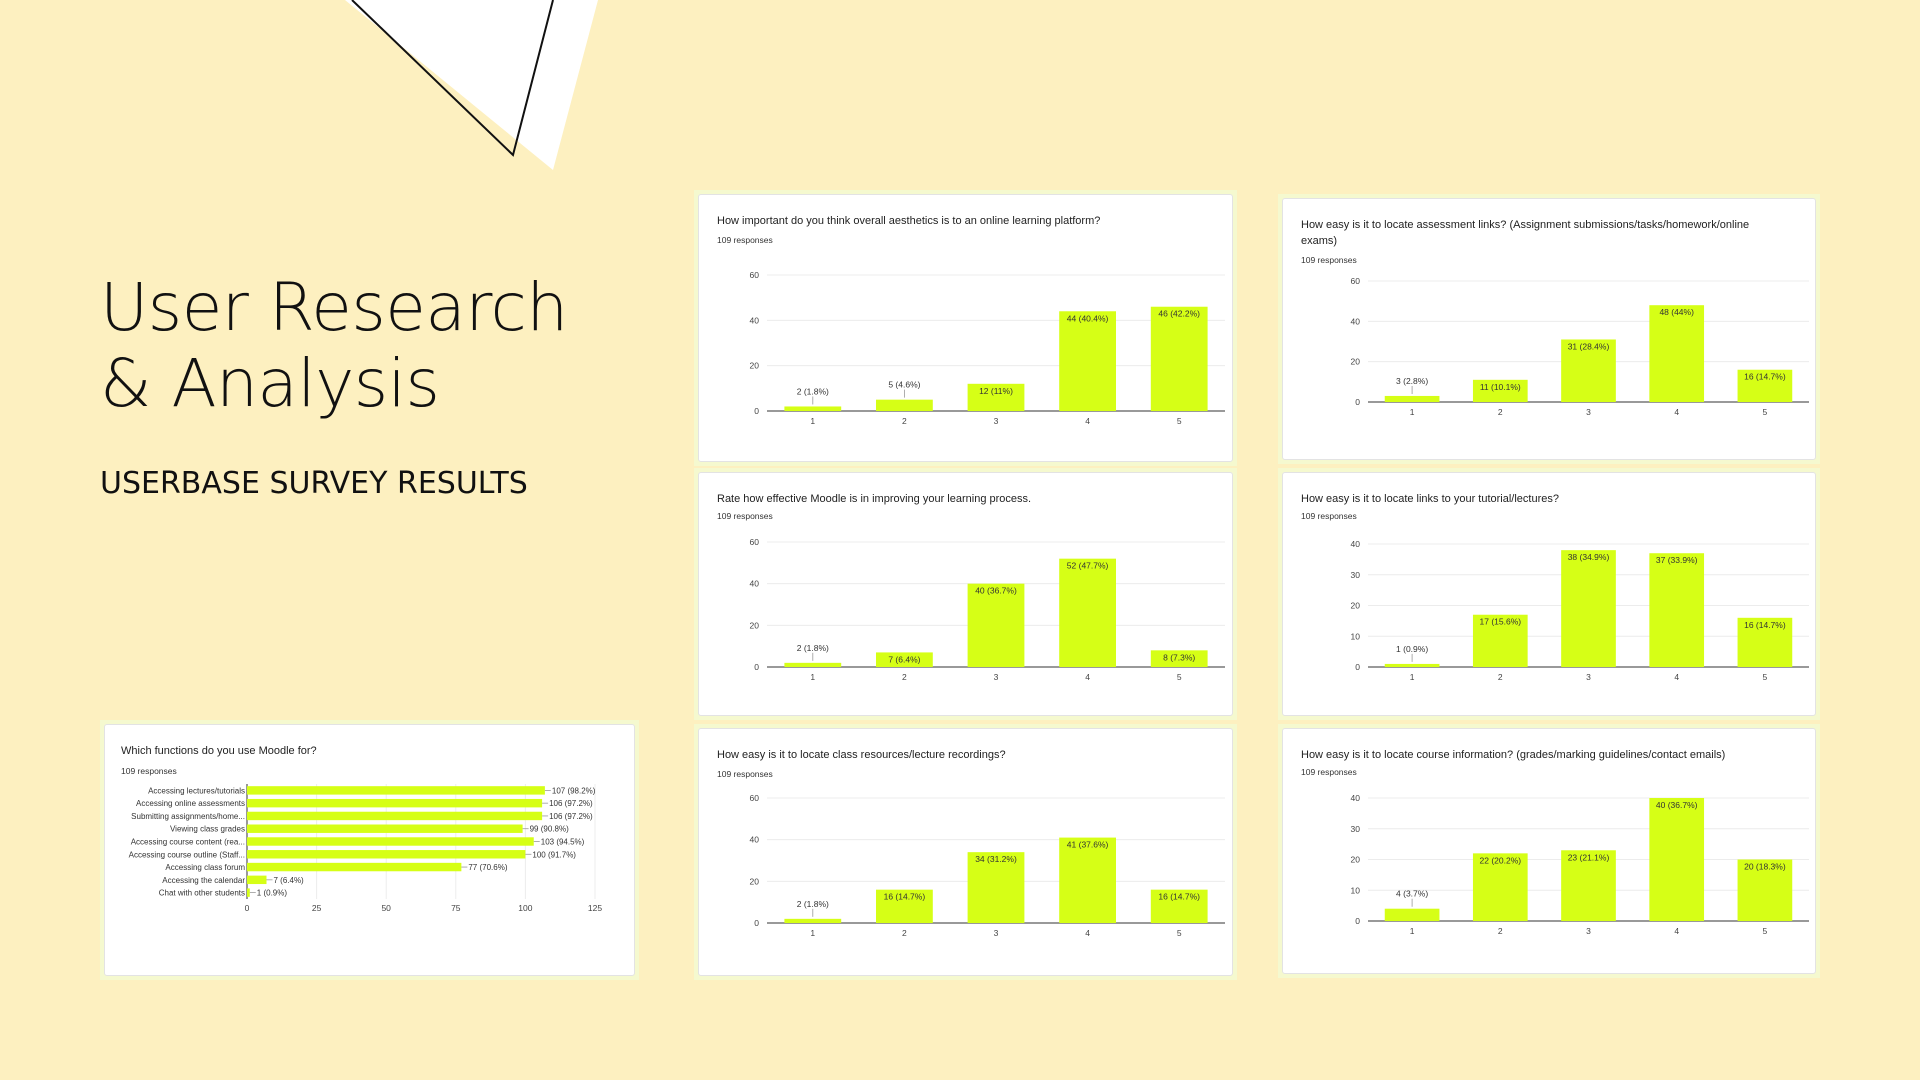 The image size is (1920, 1080). Describe the element at coordinates (996, 591) in the screenshot. I see `data-label: 40 (36.7%)` at that location.